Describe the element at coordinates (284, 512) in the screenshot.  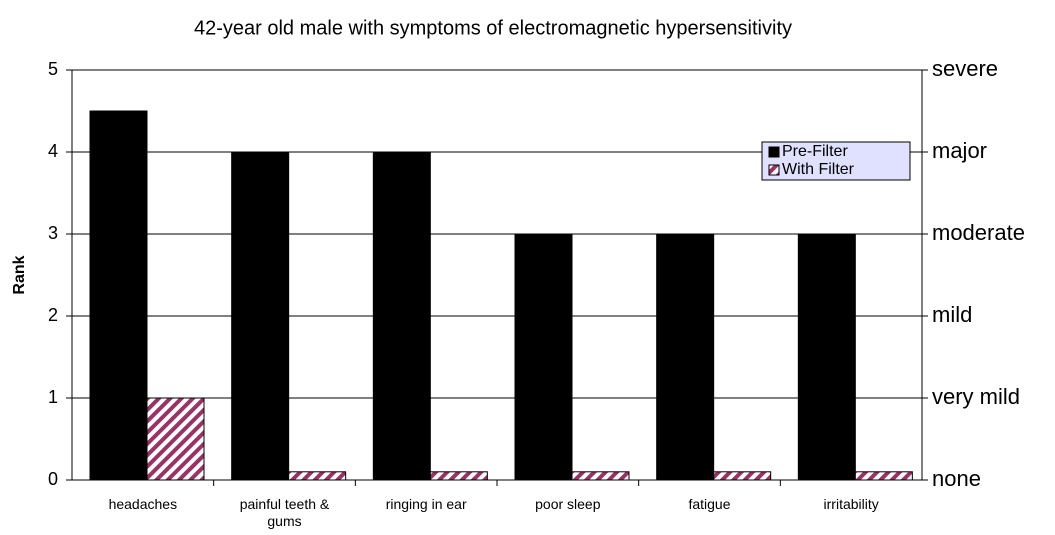
I see `x-tick-label: painful teeth & gums` at that location.